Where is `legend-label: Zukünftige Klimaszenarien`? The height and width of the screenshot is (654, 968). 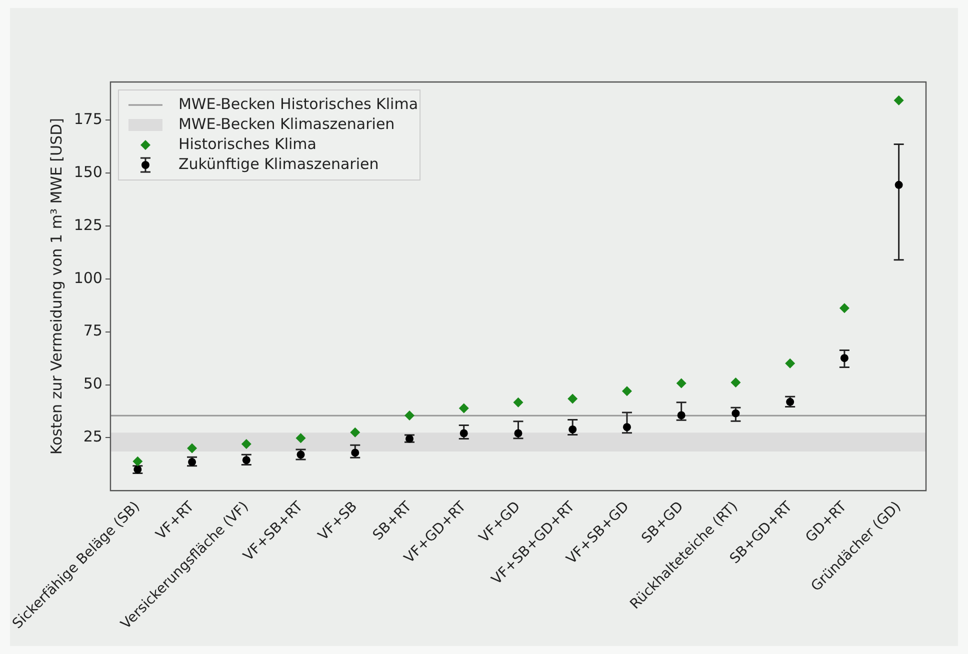 legend-label: Zukünftige Klimaszenarien is located at coordinates (278, 163).